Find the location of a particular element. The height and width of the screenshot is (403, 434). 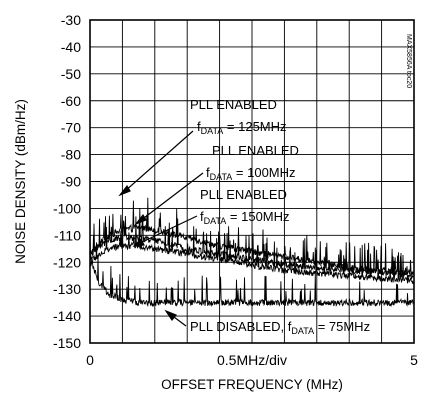

annotation-pll-125-line1: PLL ENABLED is located at coordinates (233, 104).